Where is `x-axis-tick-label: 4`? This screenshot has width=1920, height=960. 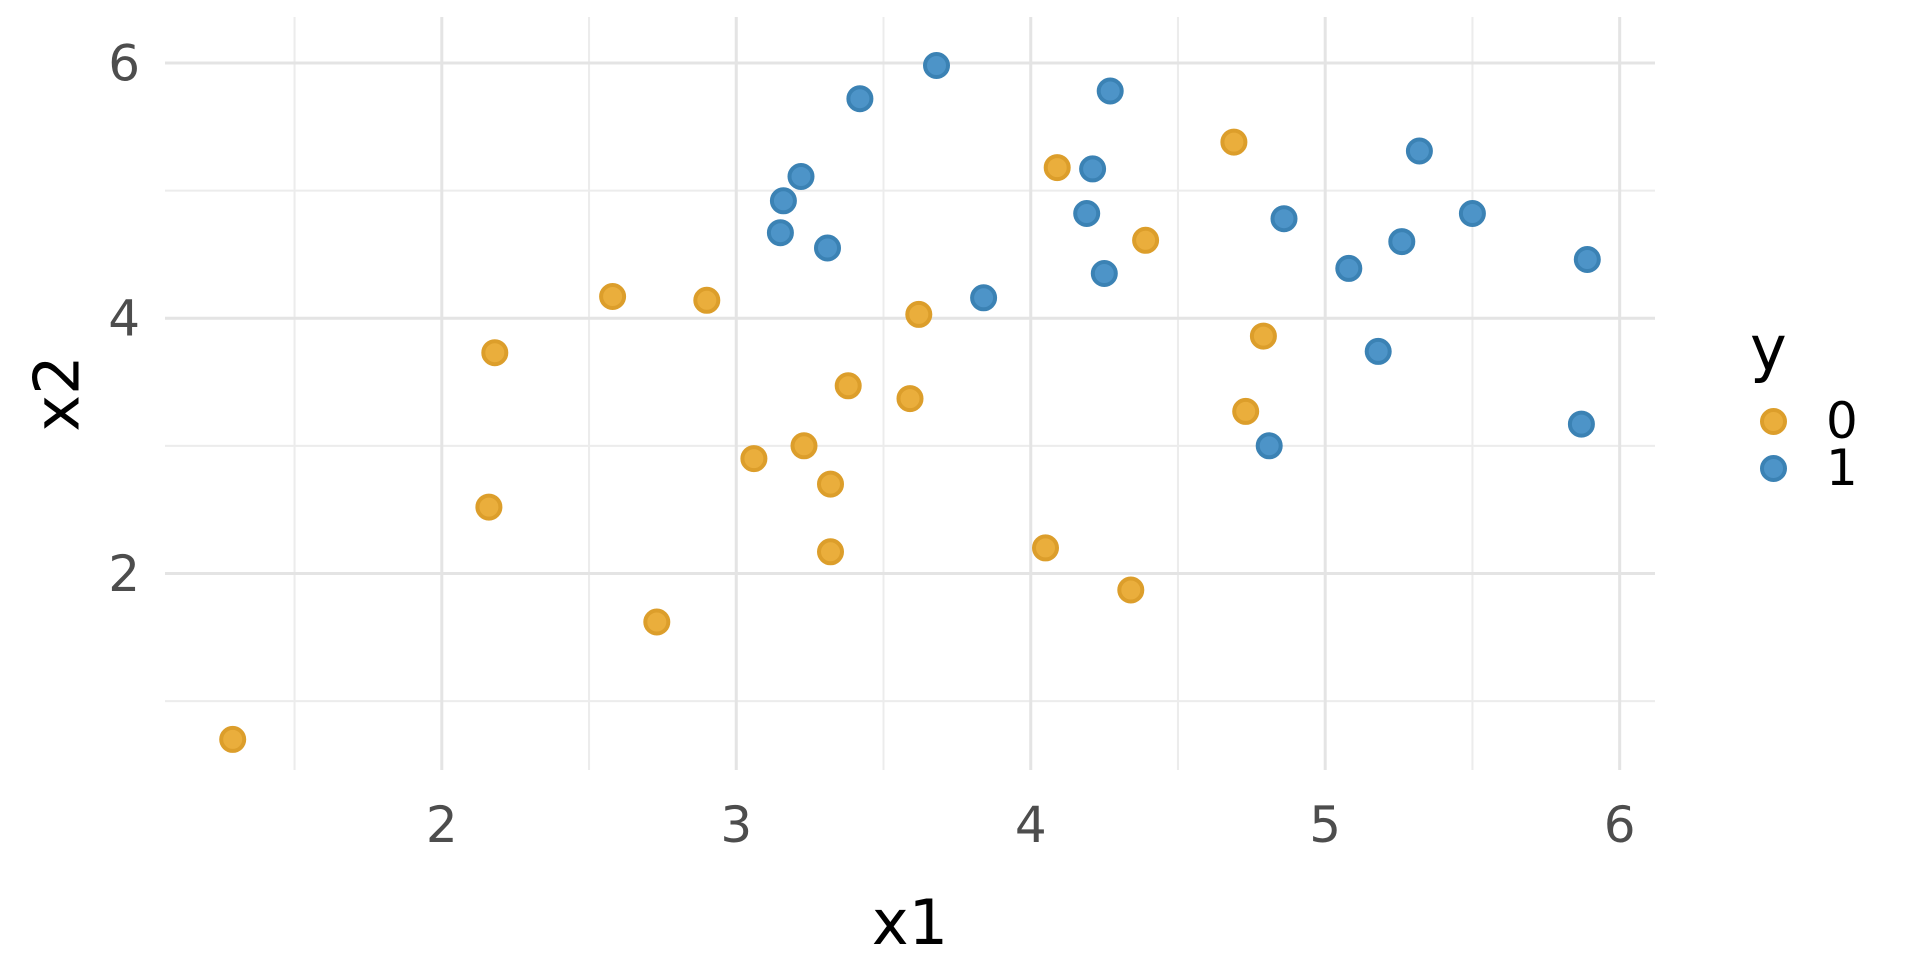 x-axis-tick-label: 4 is located at coordinates (1031, 825).